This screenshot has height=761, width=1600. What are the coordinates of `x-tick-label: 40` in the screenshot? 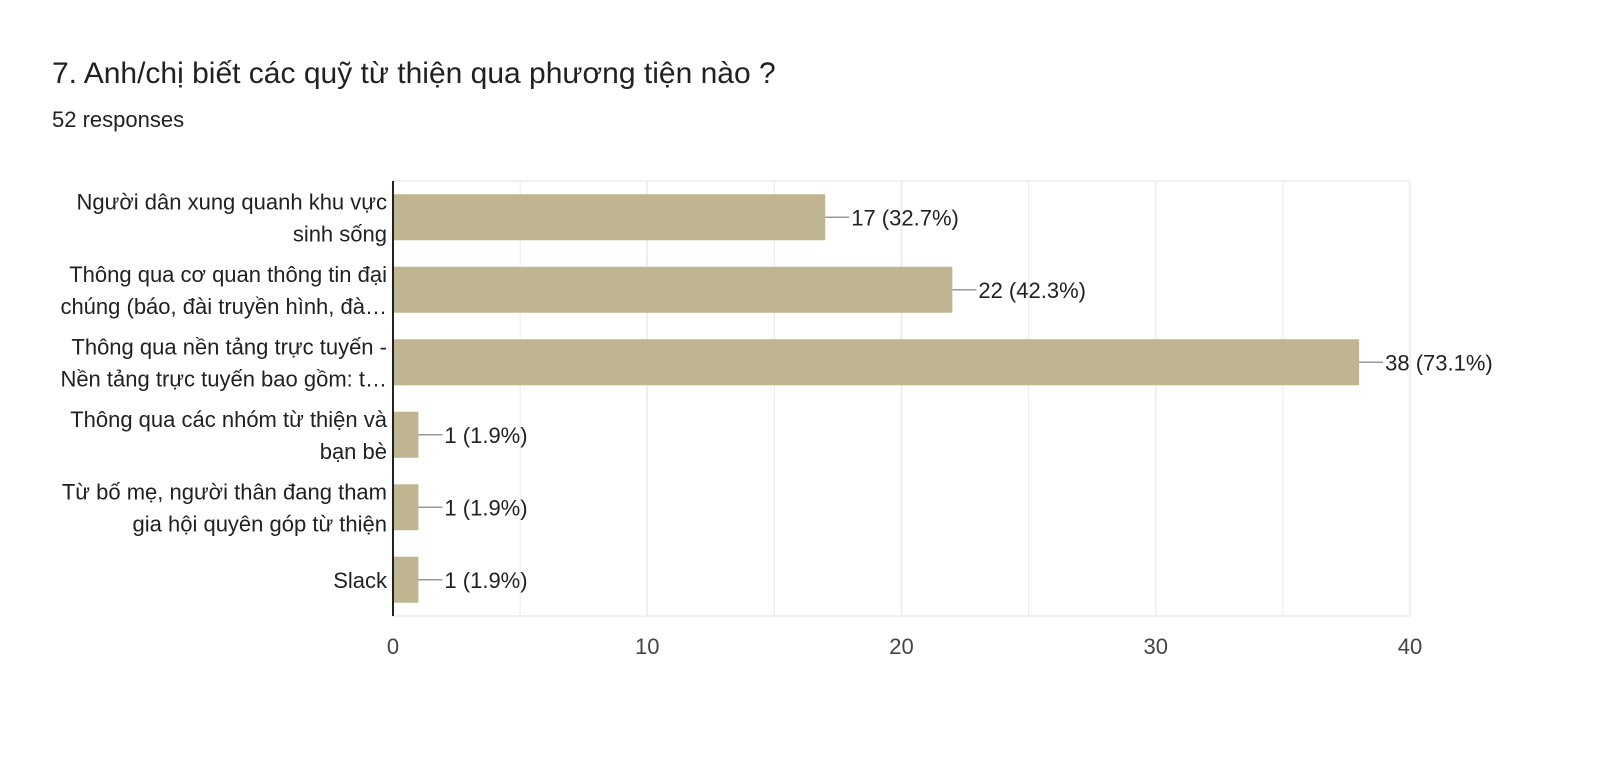 It's located at (1410, 646).